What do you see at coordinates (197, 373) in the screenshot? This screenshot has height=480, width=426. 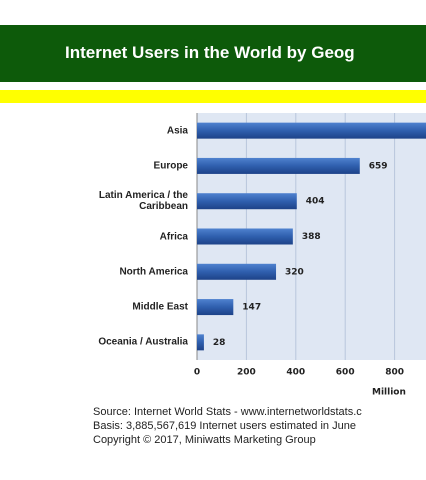 I see `x-tick-label: 0` at bounding box center [197, 373].